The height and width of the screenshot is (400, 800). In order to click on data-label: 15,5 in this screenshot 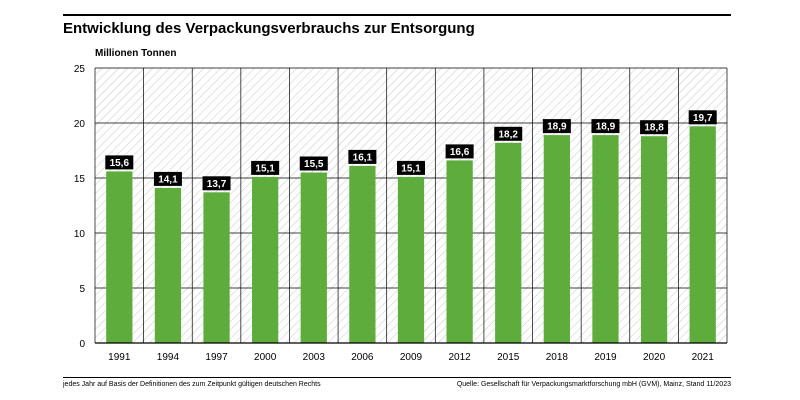, I will do `click(314, 164)`.